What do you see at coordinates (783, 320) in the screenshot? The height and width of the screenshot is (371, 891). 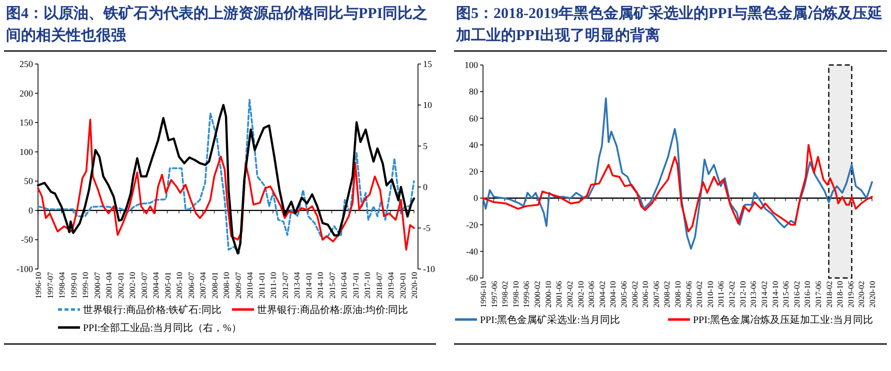 I see `legend-label: PPI:黑色金属冶炼及压延加工业:当月同比` at bounding box center [783, 320].